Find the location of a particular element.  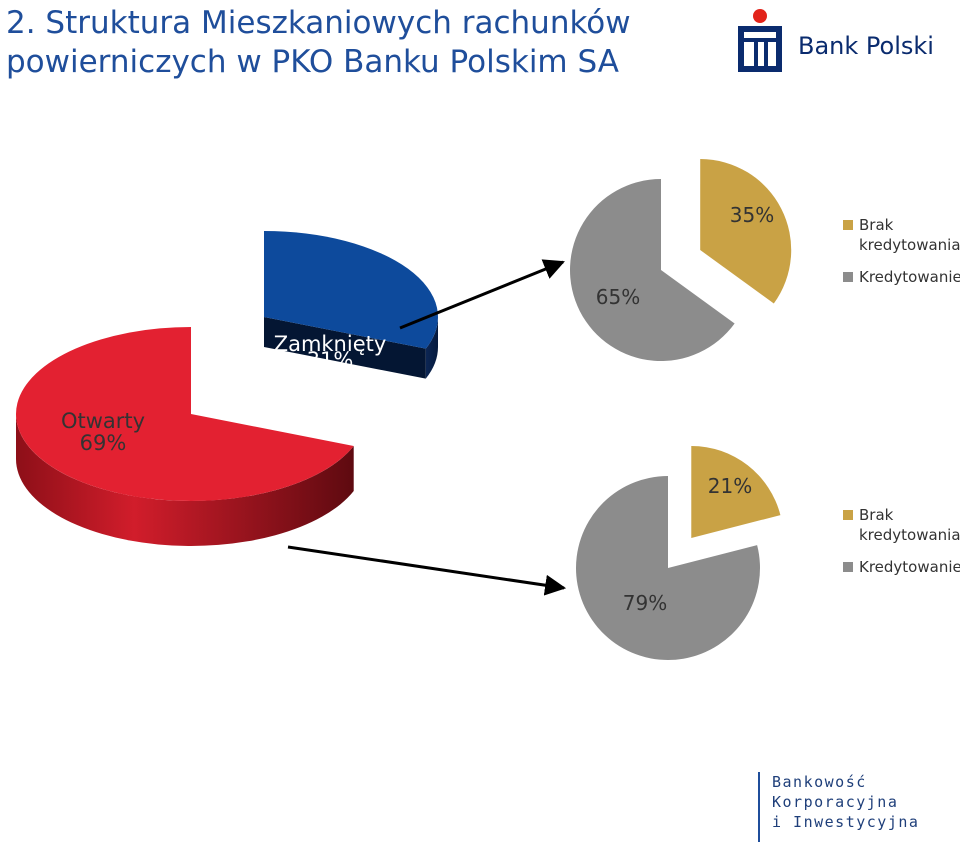

footer-tagline: Bankowość Korporacyjna i Inwestycyjna is located at coordinates (849, 807).